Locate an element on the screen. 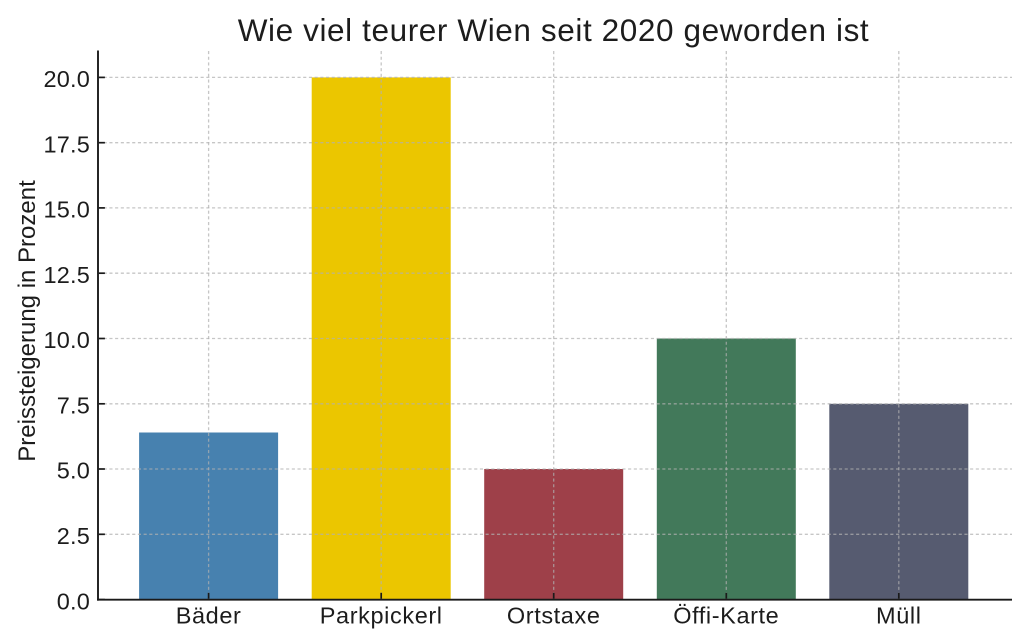 This screenshot has width=1024, height=637. svg-text: 20.0 is located at coordinates (66, 79).